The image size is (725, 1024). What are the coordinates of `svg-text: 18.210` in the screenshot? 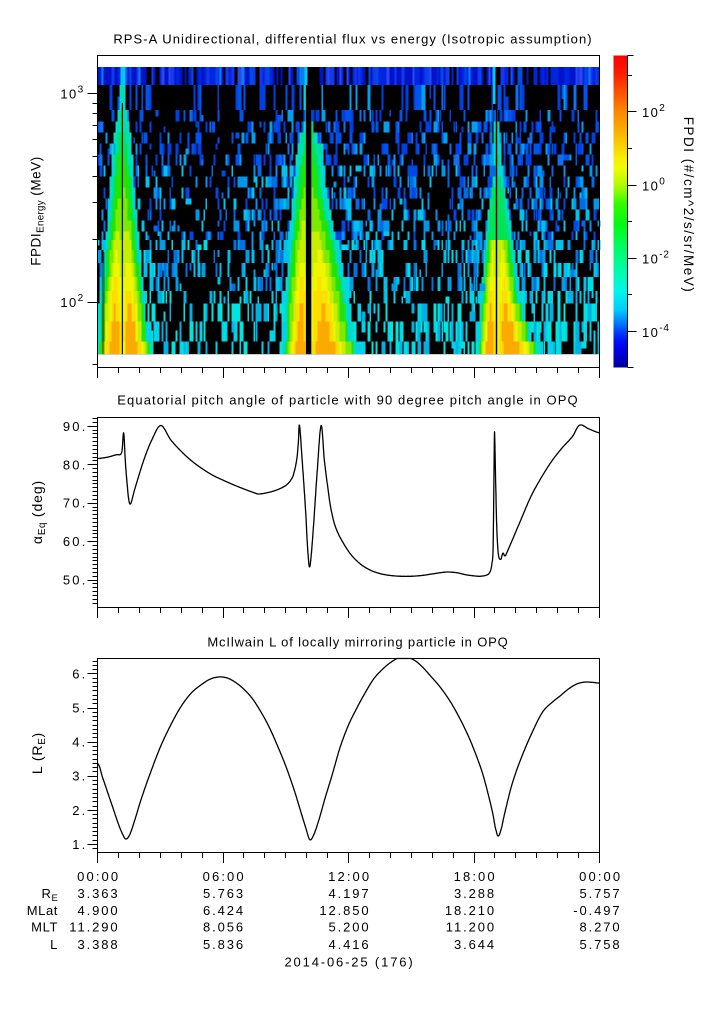 It's located at (470, 910).